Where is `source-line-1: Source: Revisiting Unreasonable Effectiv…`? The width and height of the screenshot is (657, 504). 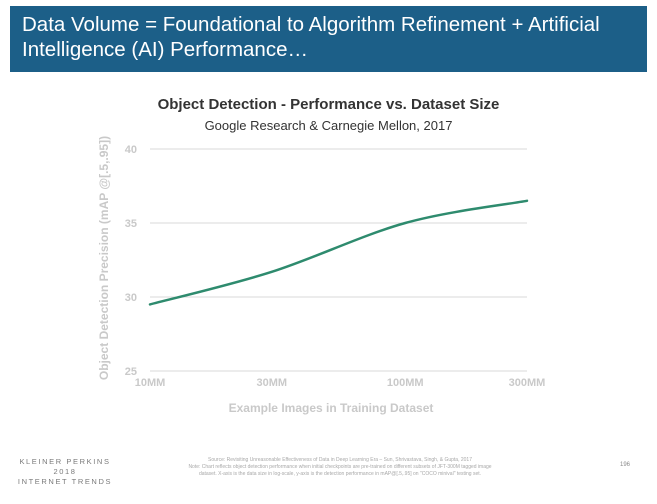 source-line-1: Source: Revisiting Unreasonable Effectiv… is located at coordinates (340, 460).